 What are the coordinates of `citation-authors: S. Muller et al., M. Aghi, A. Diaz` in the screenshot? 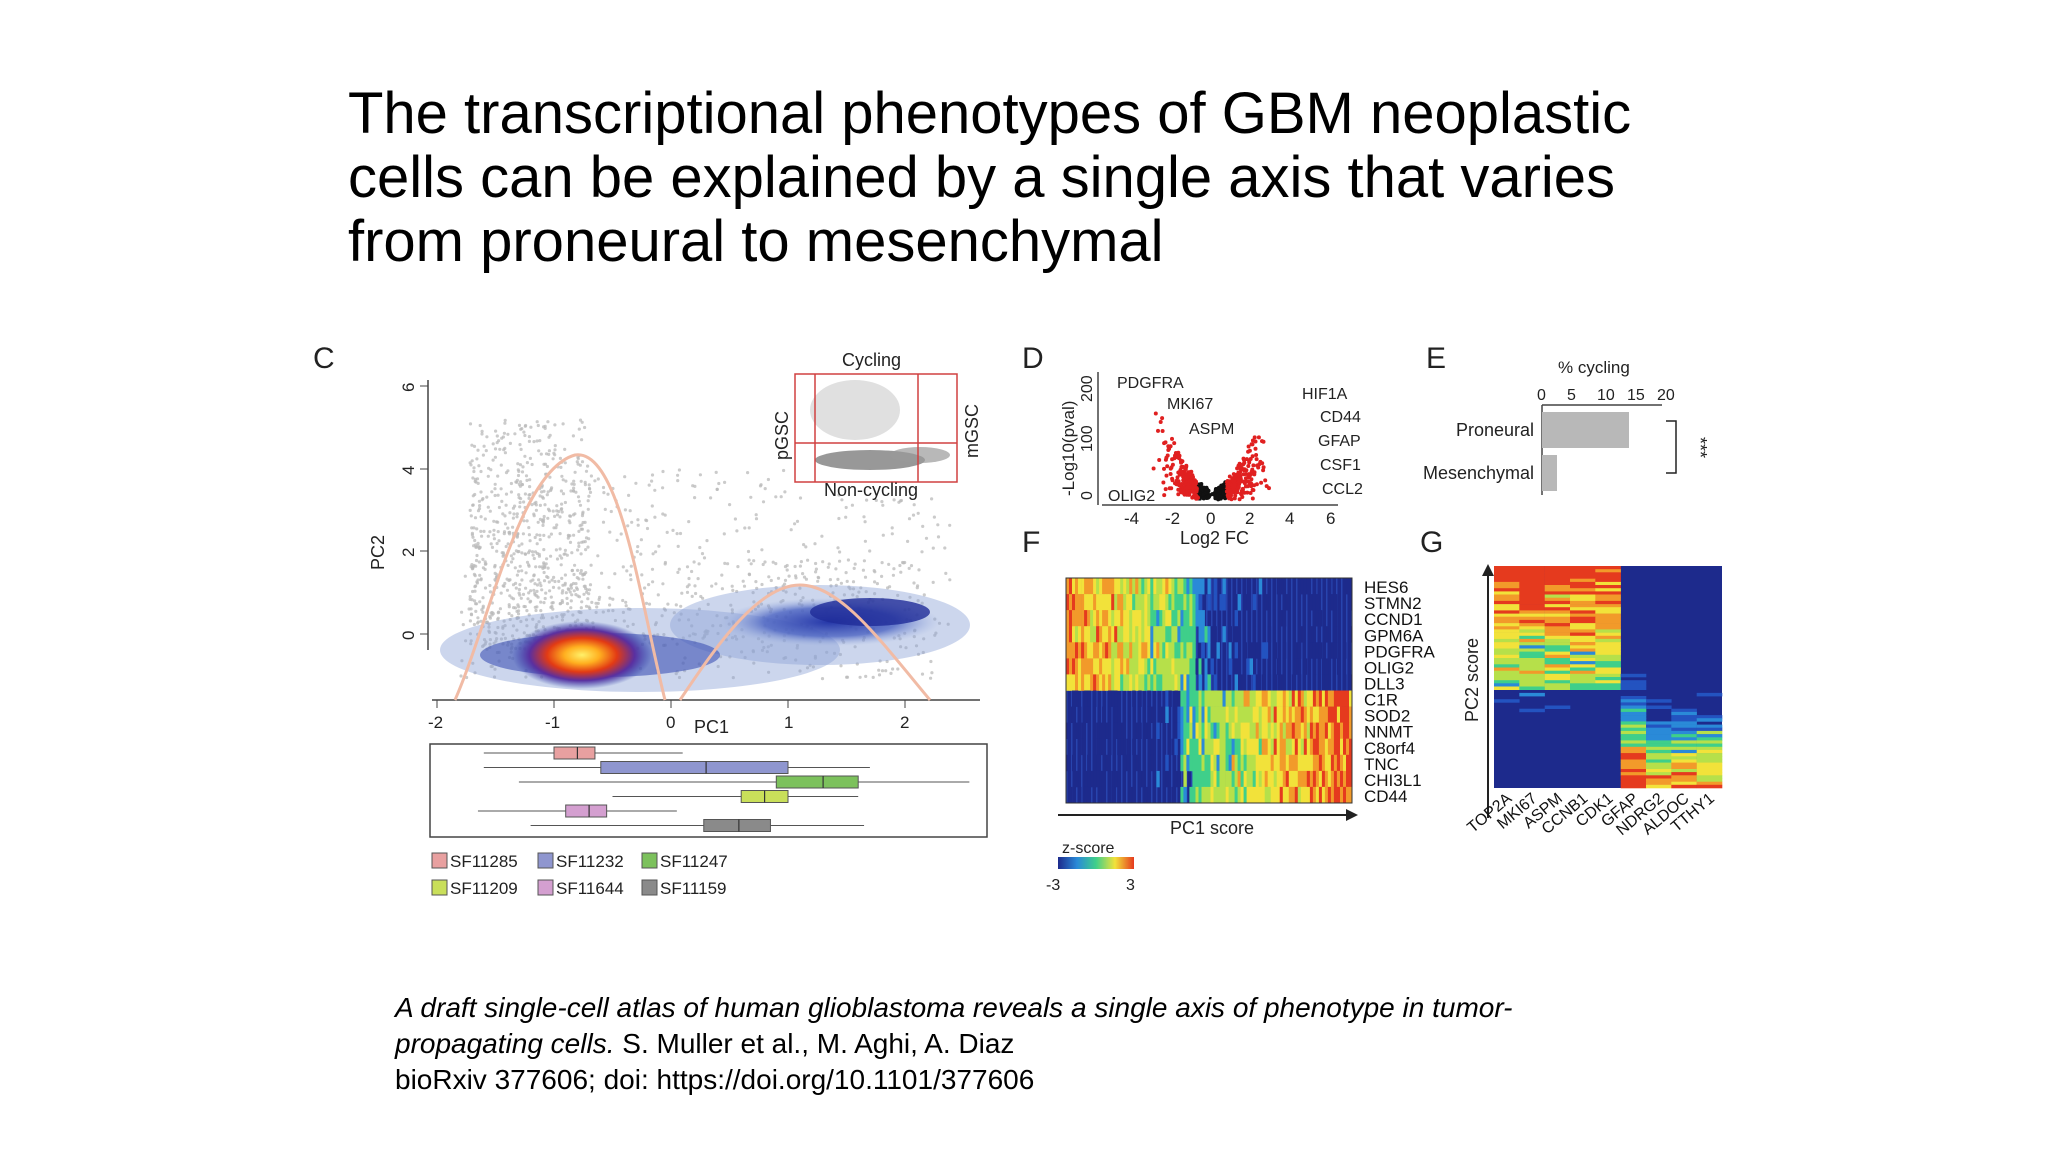 It's located at (814, 1043).